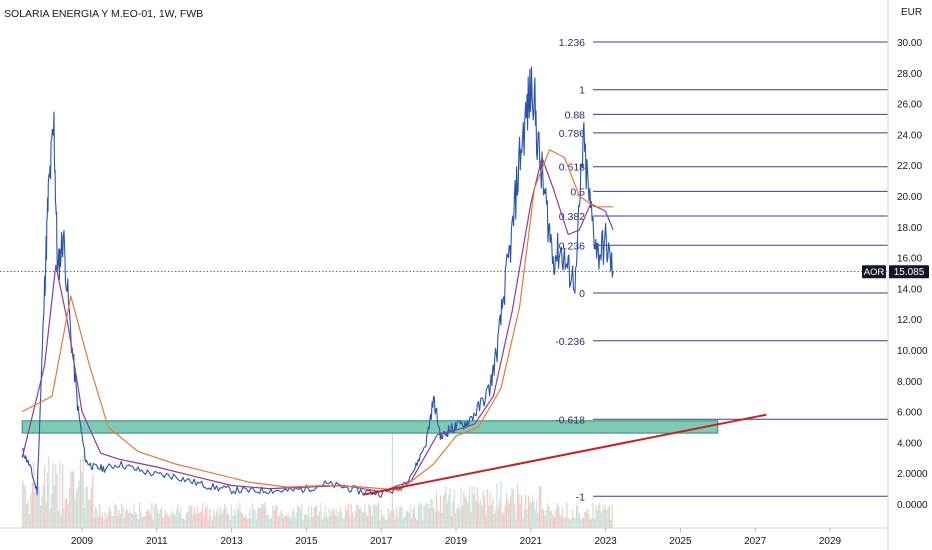  I want to click on trendline, so click(564, 454).